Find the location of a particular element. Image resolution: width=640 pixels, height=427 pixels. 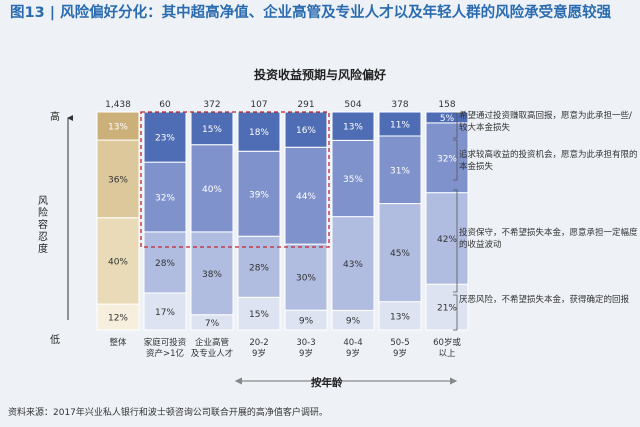

data-label: 43% is located at coordinates (353, 265).